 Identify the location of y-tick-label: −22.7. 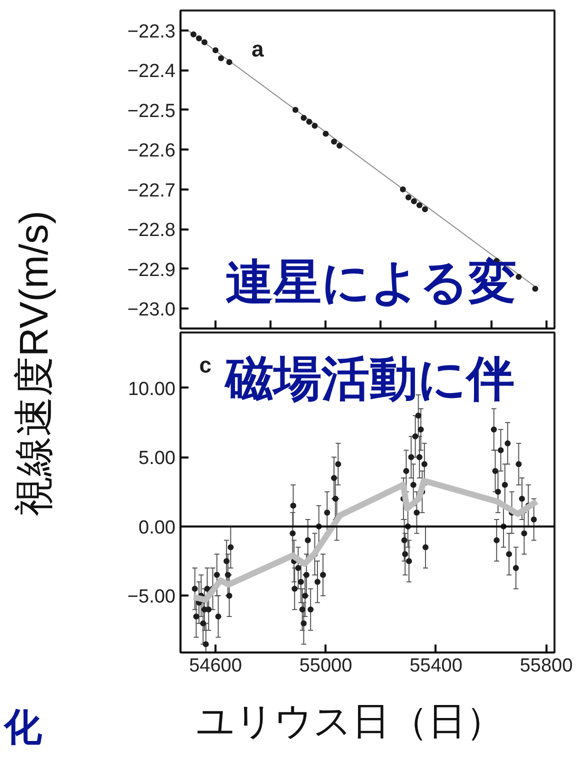
(151, 191).